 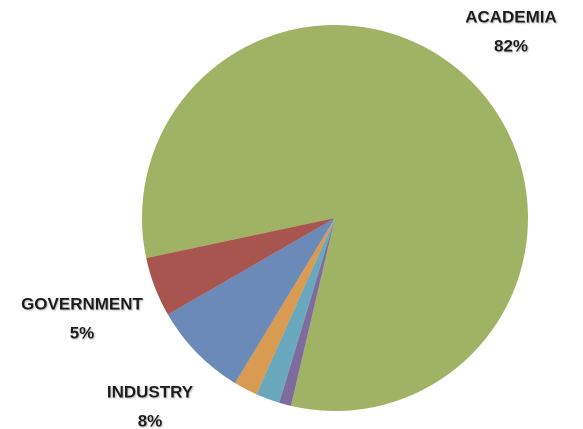 I want to click on slice-label: GOVERNMENT, so click(x=82, y=303).